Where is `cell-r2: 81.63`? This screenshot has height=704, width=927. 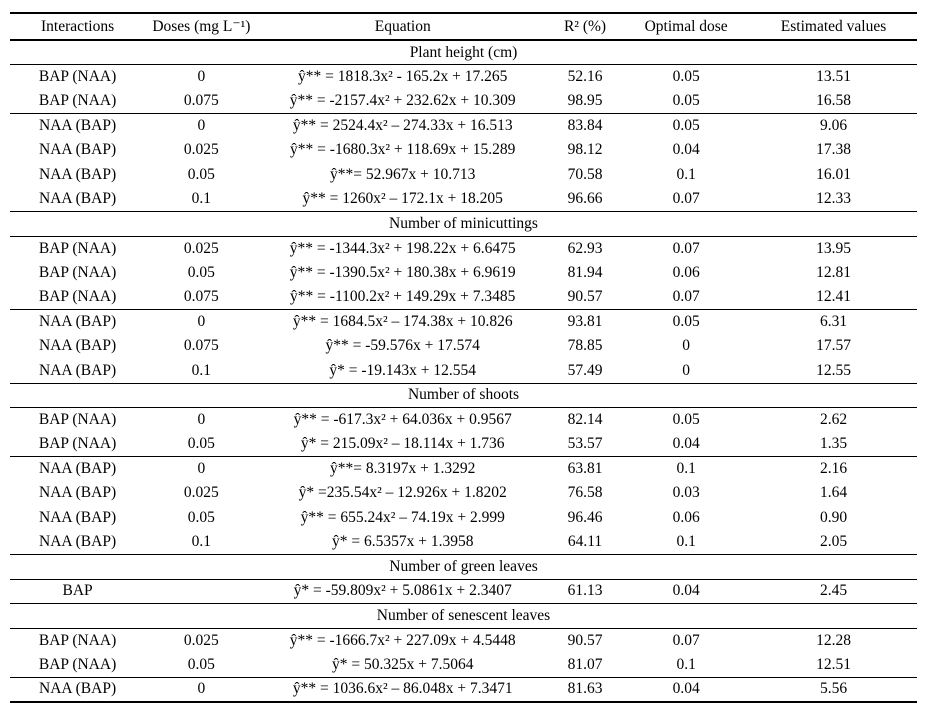
cell-r2: 81.63 is located at coordinates (585, 688).